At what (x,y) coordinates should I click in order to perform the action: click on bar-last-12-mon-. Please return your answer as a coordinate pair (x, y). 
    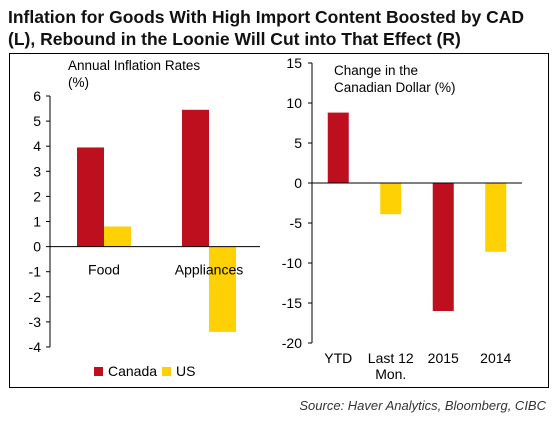
    Looking at the image, I should click on (391, 199).